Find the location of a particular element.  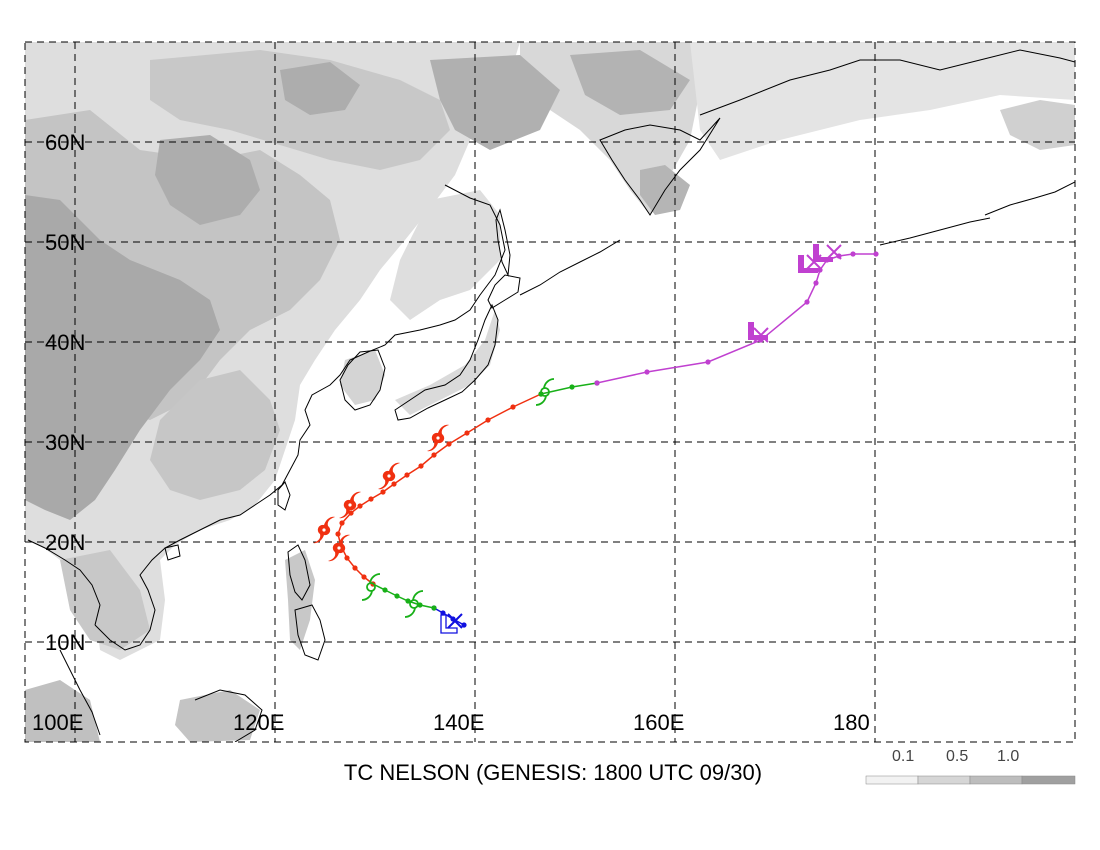

land-altai-dark is located at coordinates (207, 180).